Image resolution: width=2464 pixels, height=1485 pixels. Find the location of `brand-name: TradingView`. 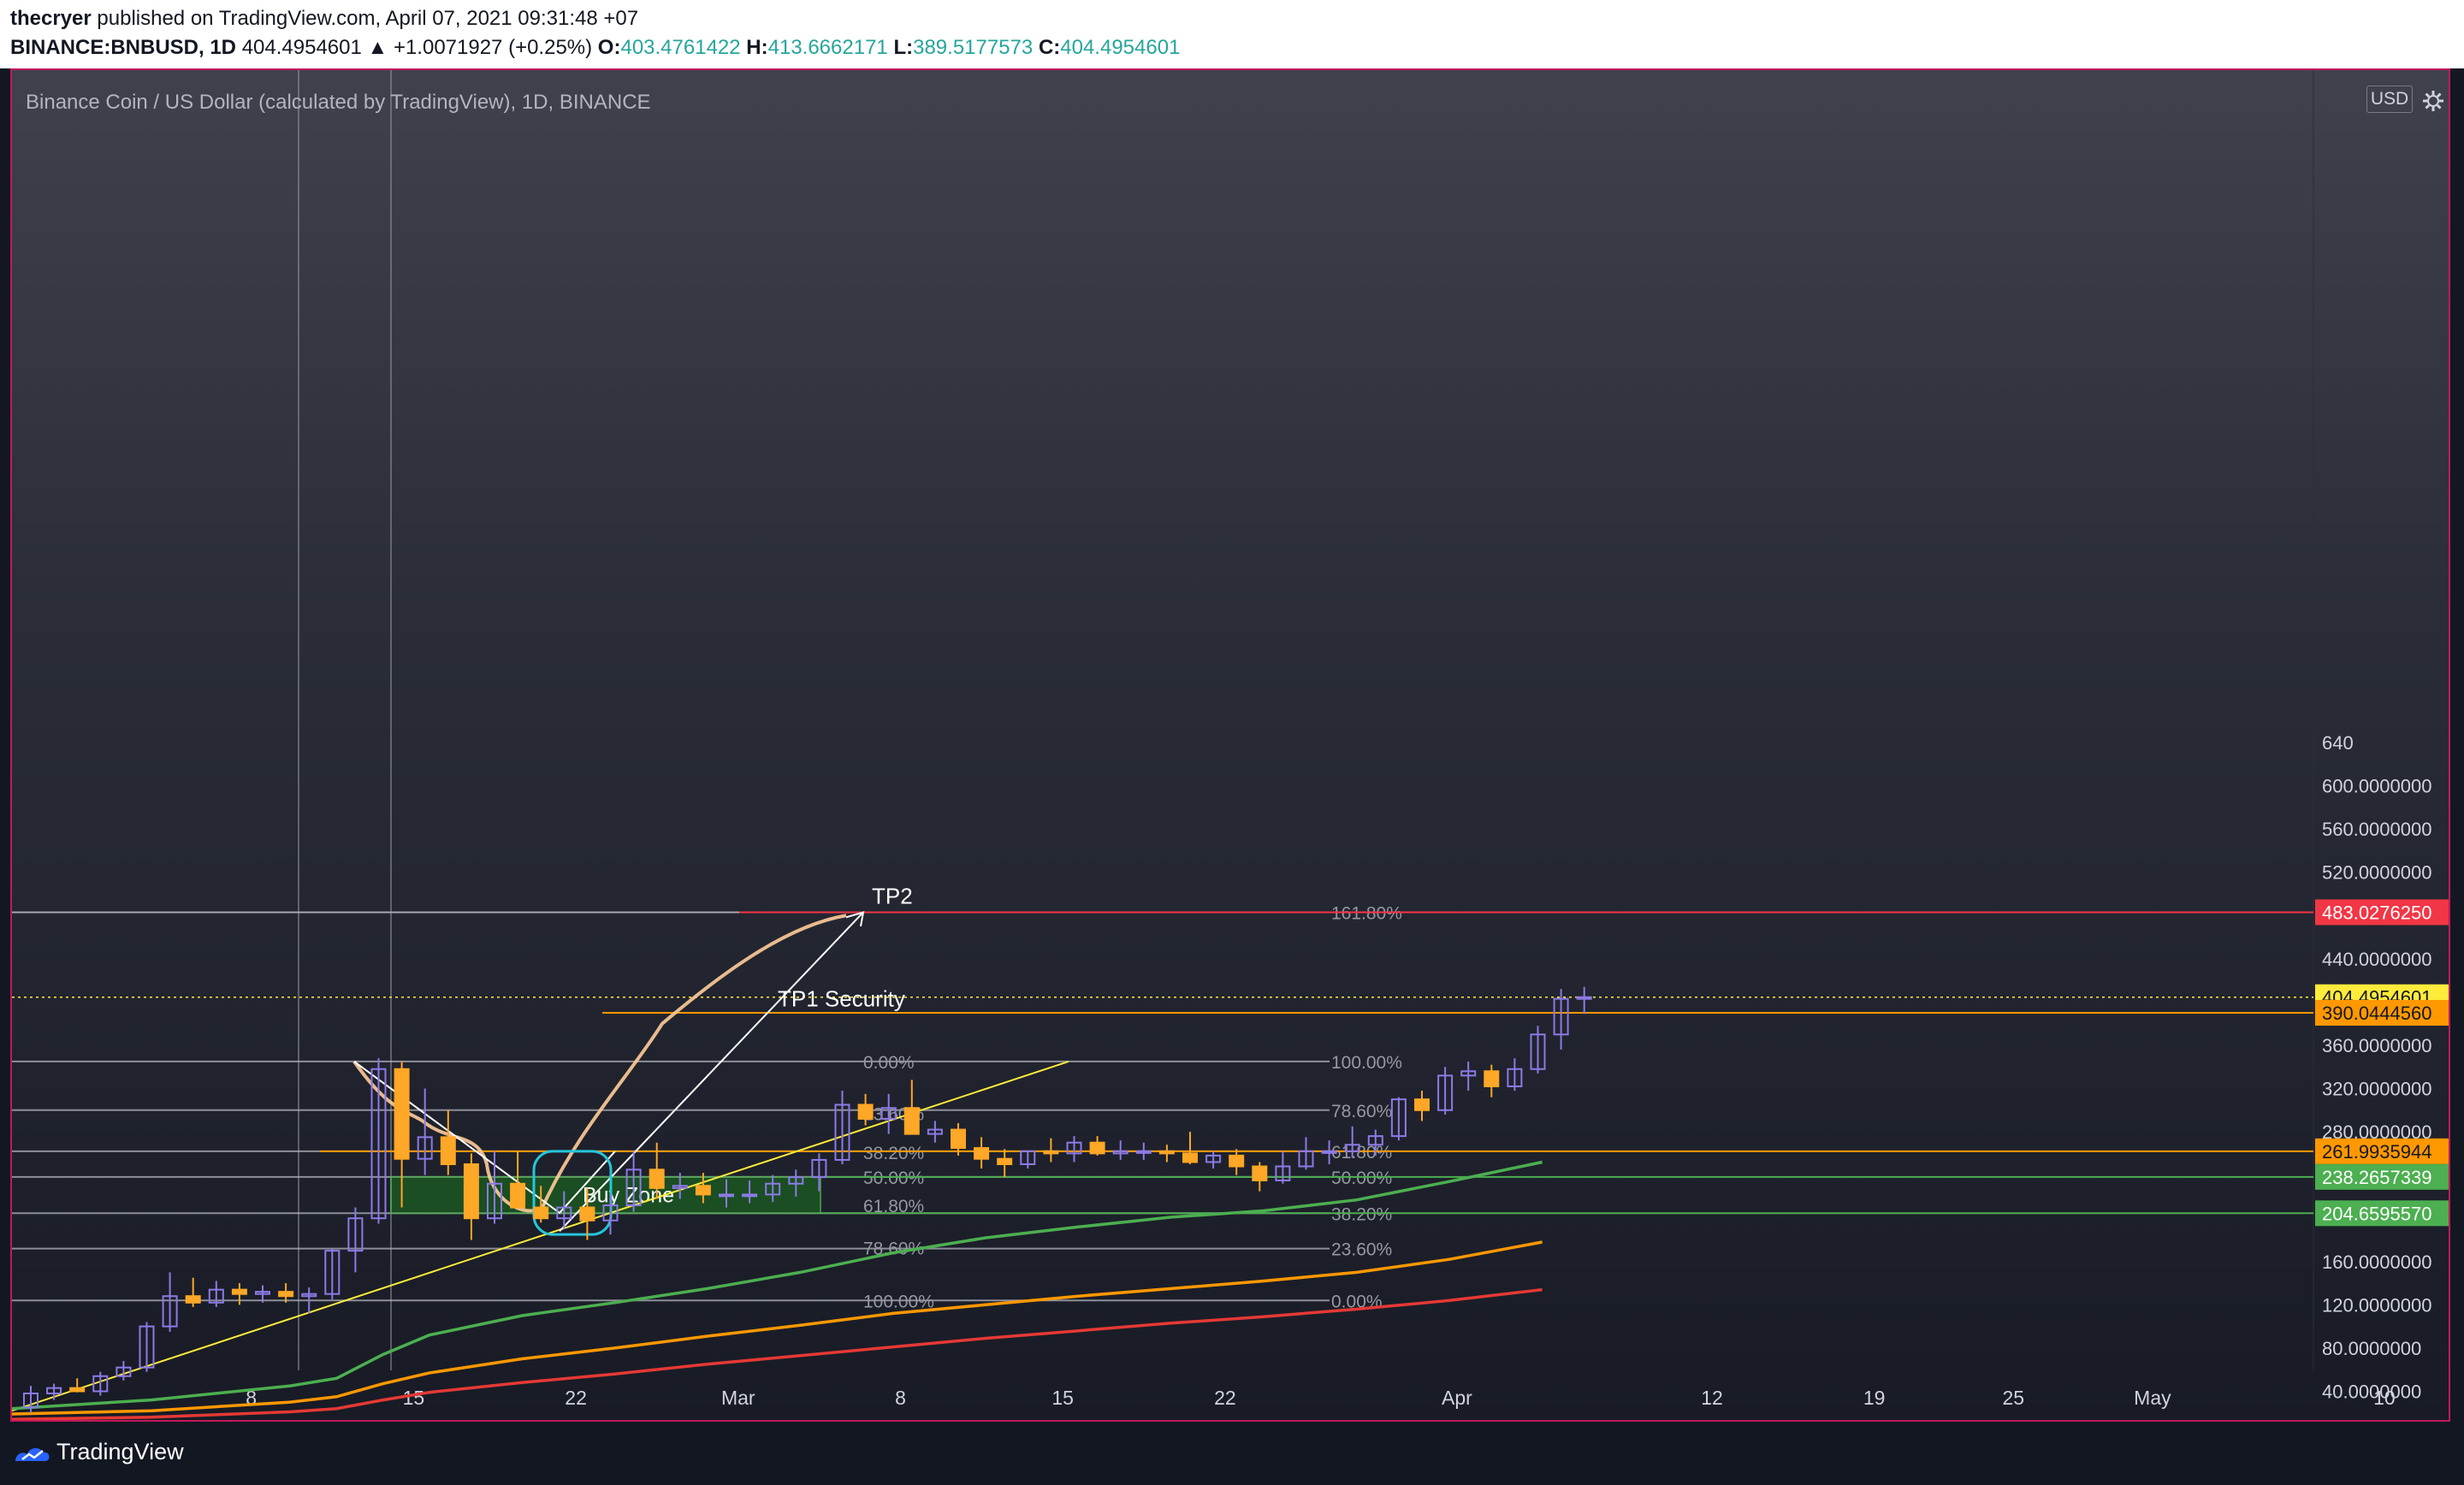

brand-name: TradingView is located at coordinates (120, 1451).